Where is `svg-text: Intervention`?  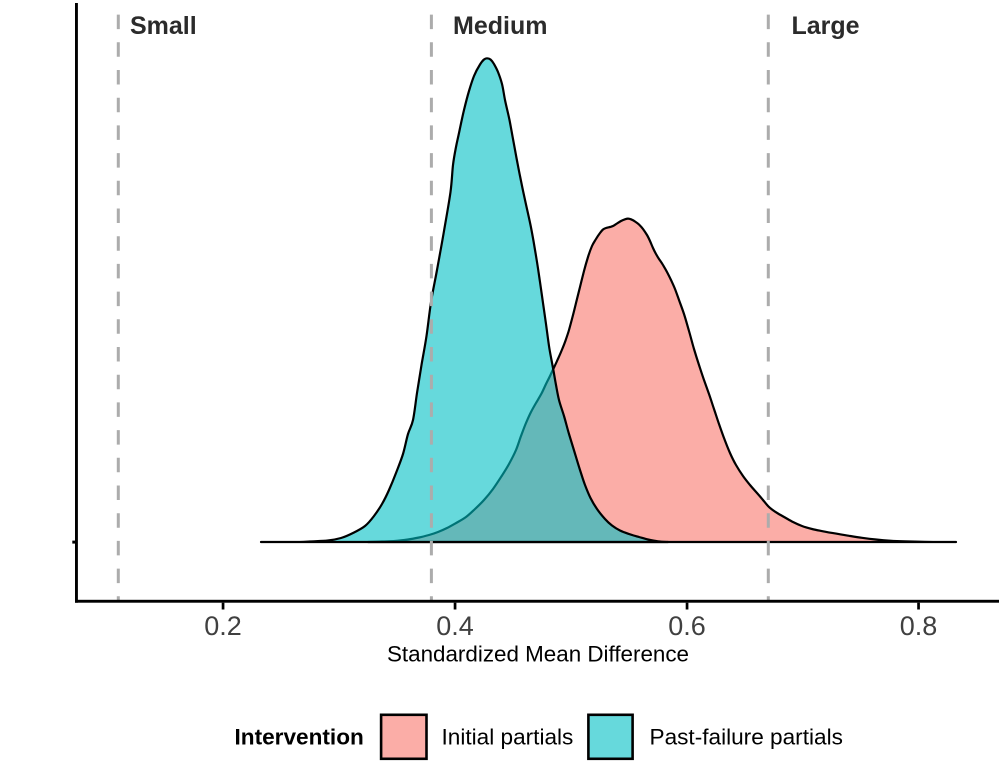 svg-text: Intervention is located at coordinates (299, 737).